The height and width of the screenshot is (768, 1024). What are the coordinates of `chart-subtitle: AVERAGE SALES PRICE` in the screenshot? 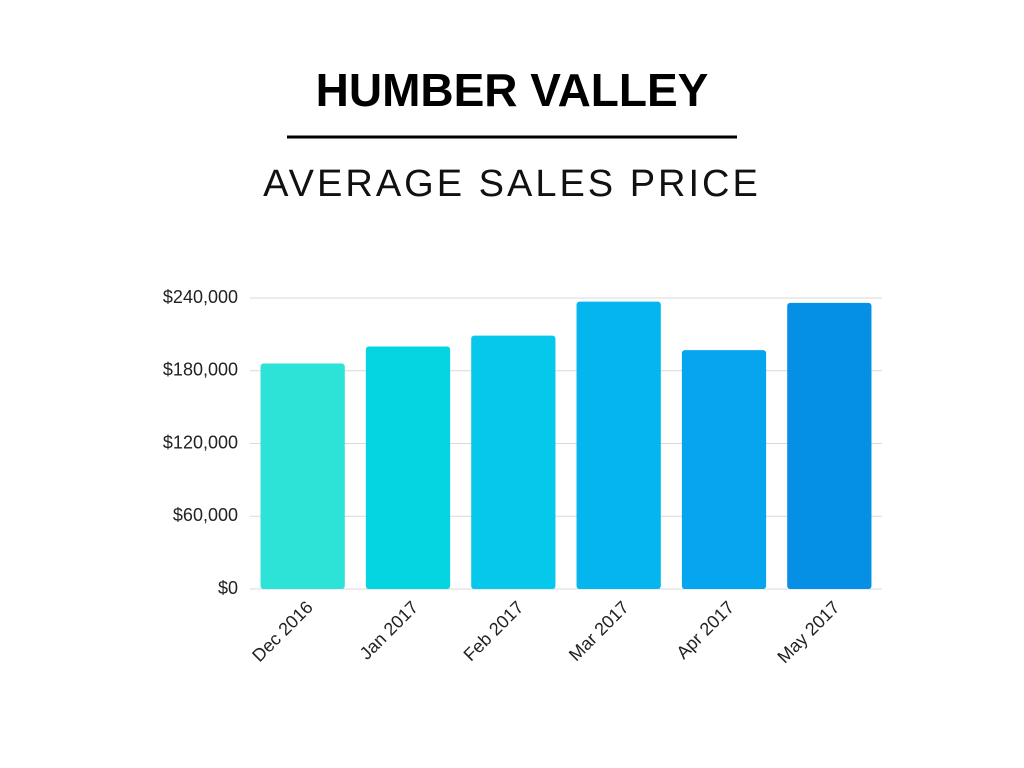 It's located at (512, 184).